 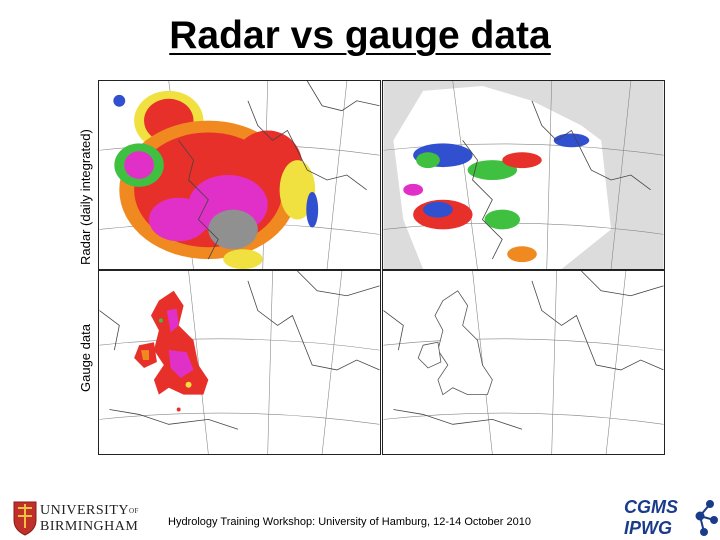 What do you see at coordinates (706, 518) in the screenshot?
I see `network-icon` at bounding box center [706, 518].